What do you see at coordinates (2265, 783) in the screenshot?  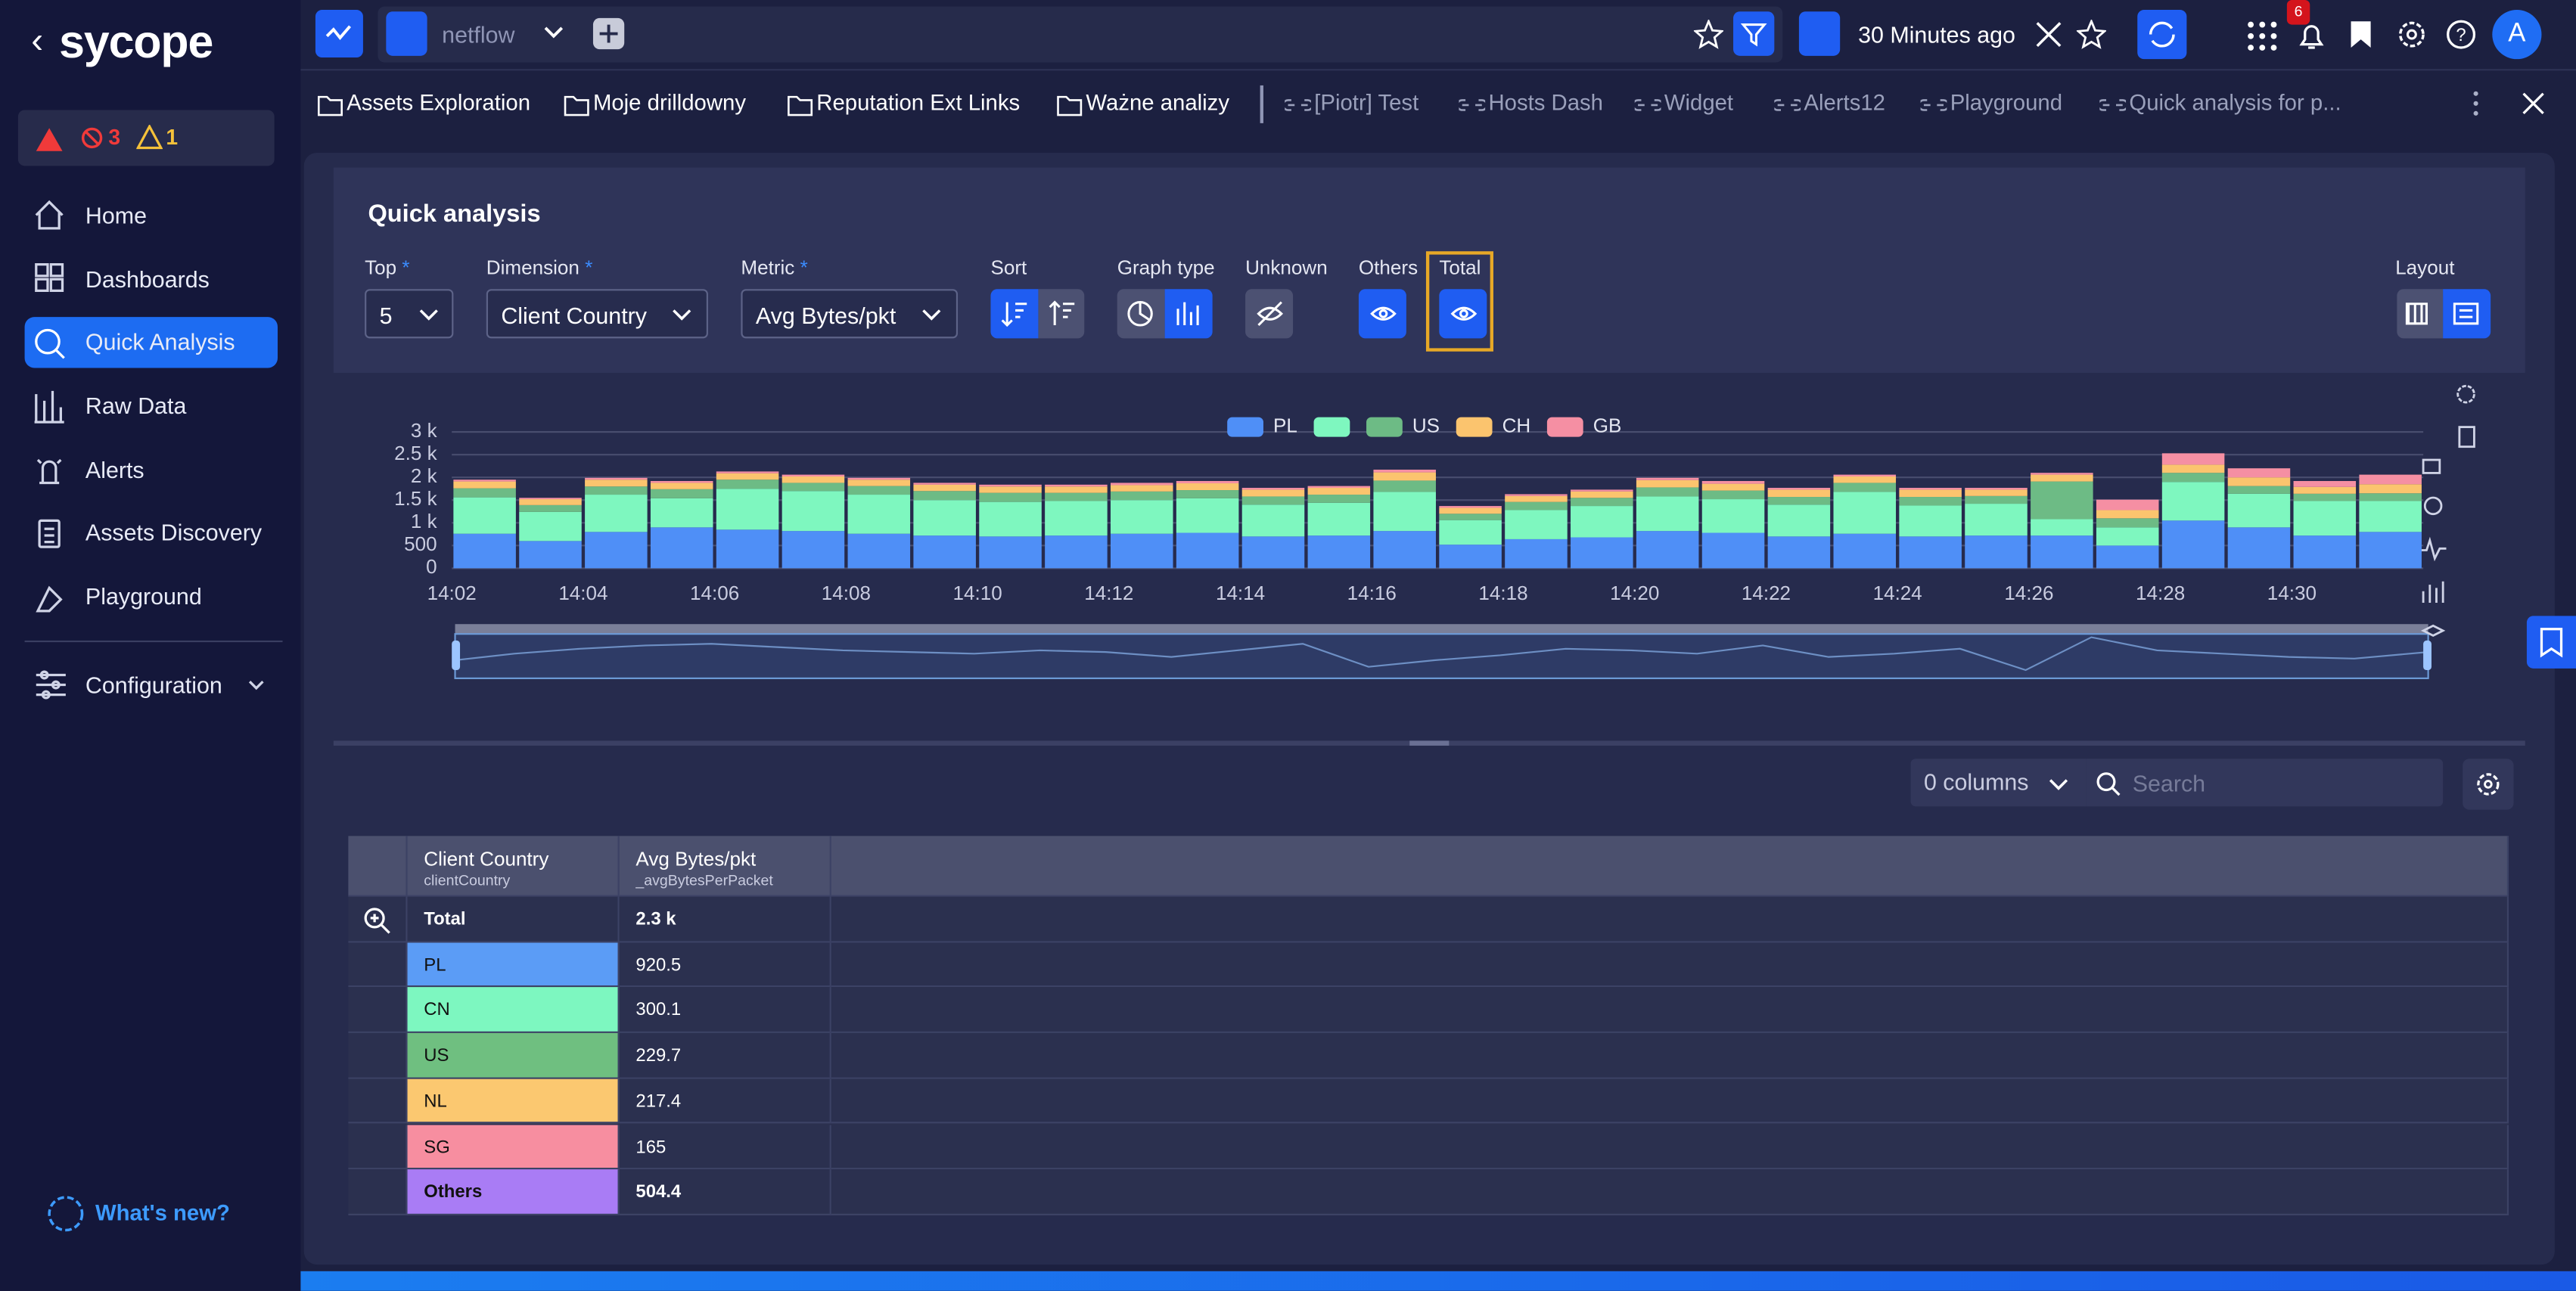 I see `search-box: Search` at bounding box center [2265, 783].